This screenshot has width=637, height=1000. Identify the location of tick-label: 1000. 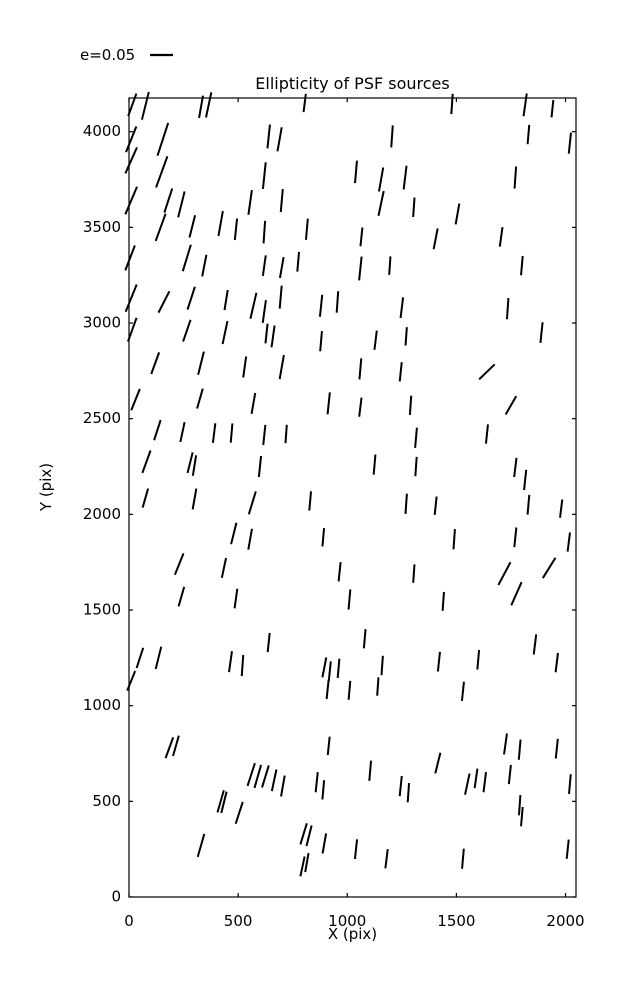
(347, 921).